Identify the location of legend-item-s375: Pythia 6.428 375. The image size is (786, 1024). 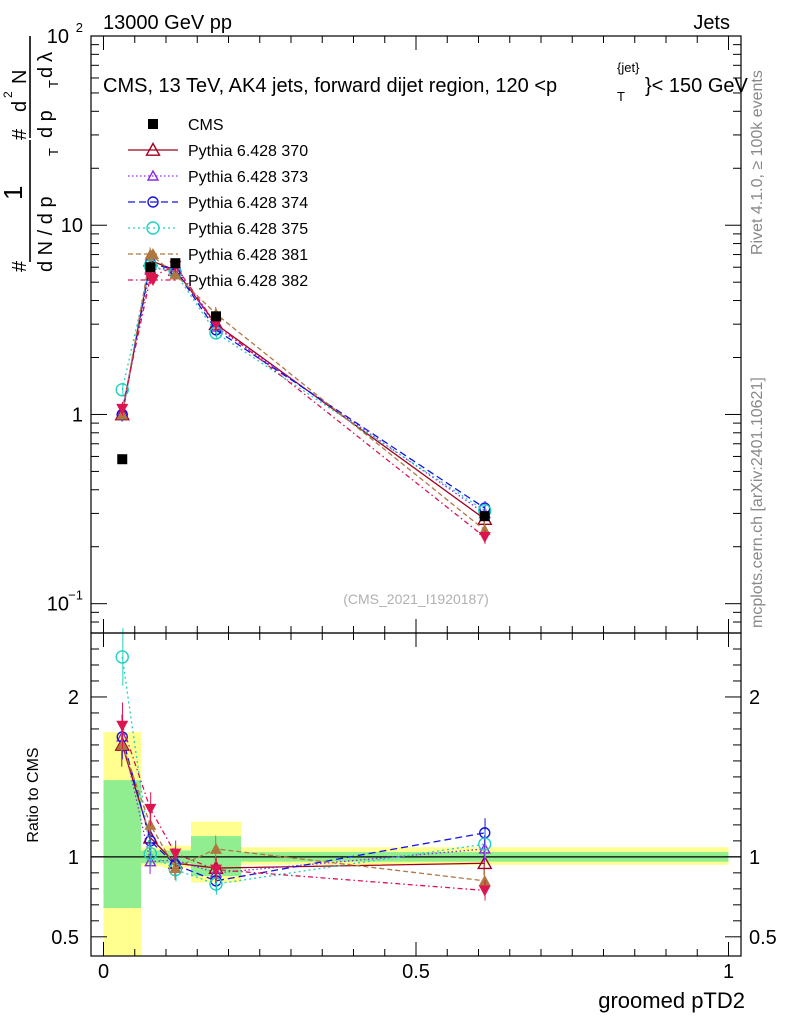
(218, 229).